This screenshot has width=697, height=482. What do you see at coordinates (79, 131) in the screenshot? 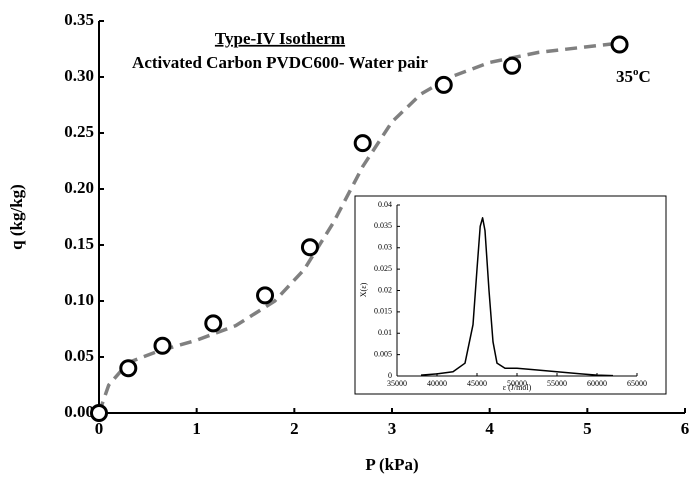
I see `y-tick-label: 0.25` at bounding box center [79, 131].